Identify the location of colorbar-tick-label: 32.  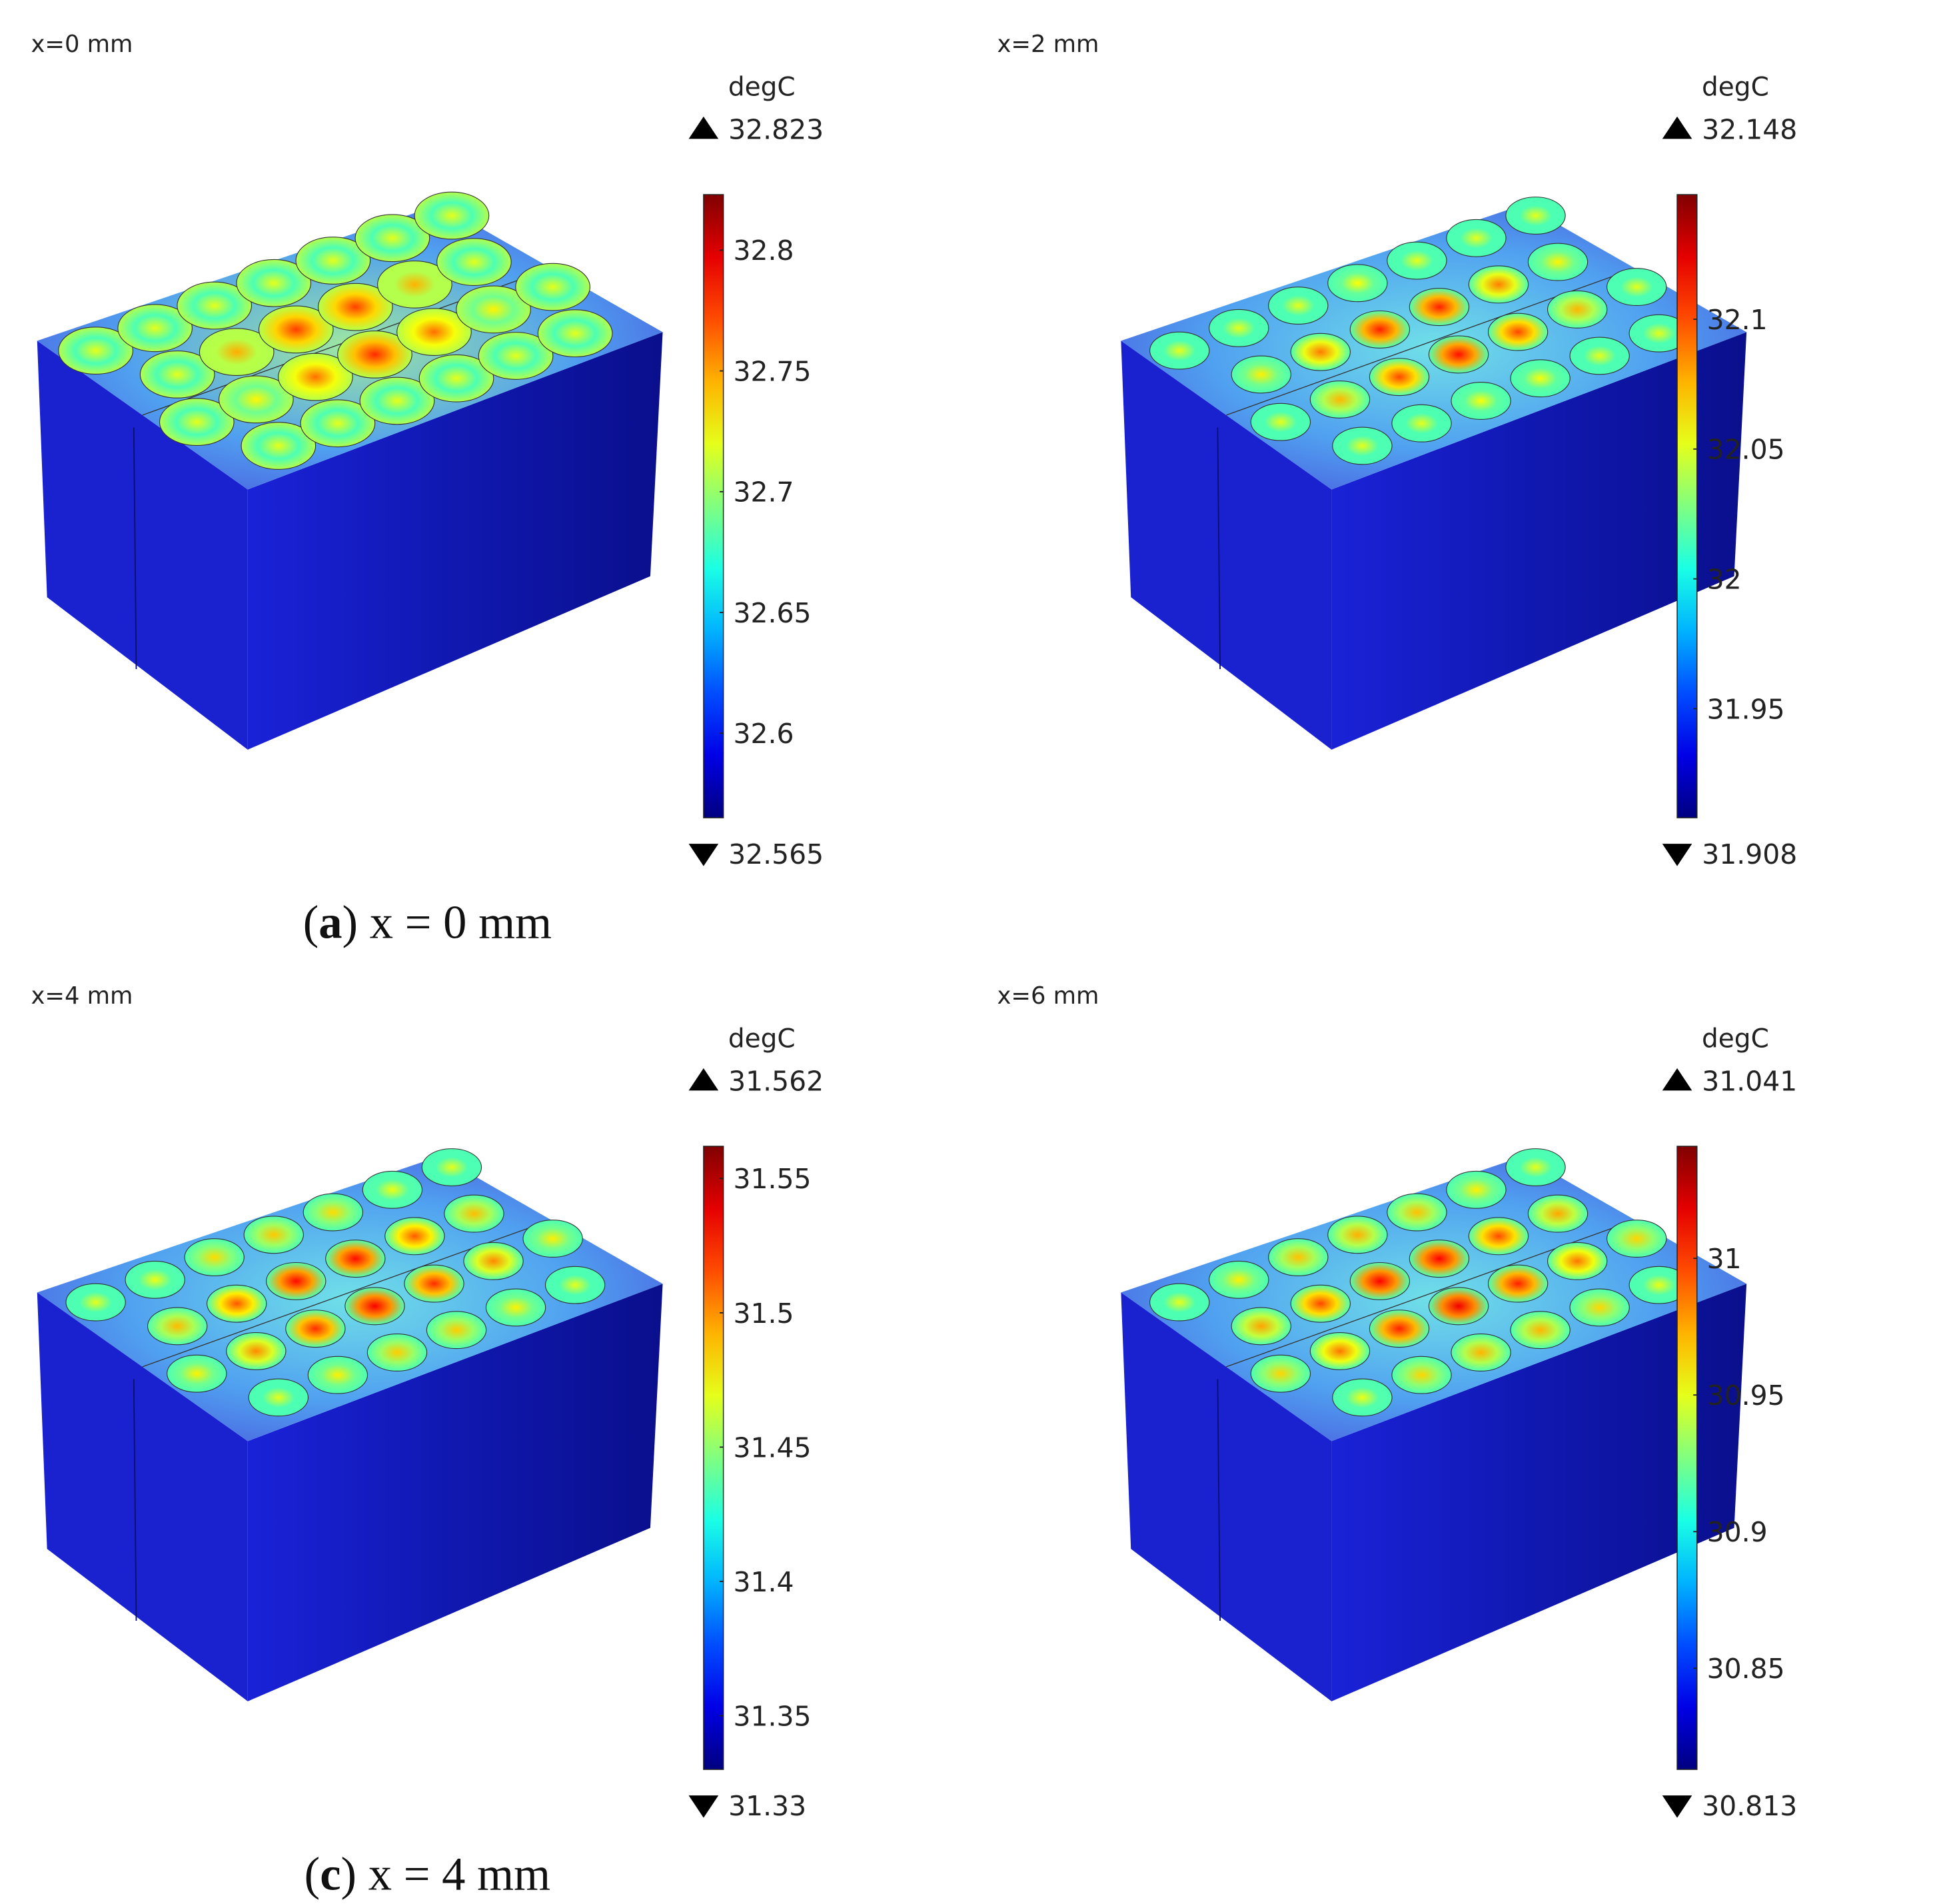
(1724, 580).